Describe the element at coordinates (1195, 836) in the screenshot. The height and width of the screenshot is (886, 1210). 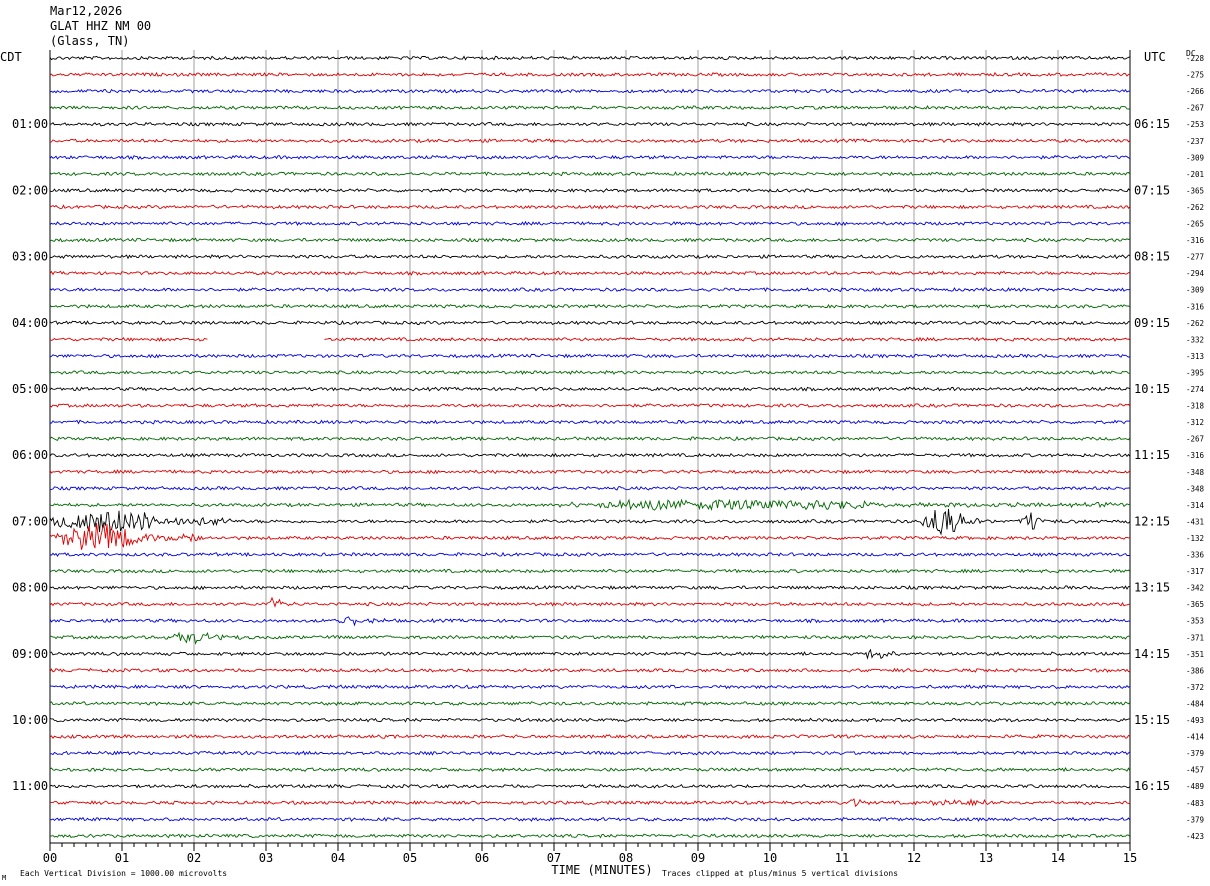
I see `dc-offset-label: -423` at that location.